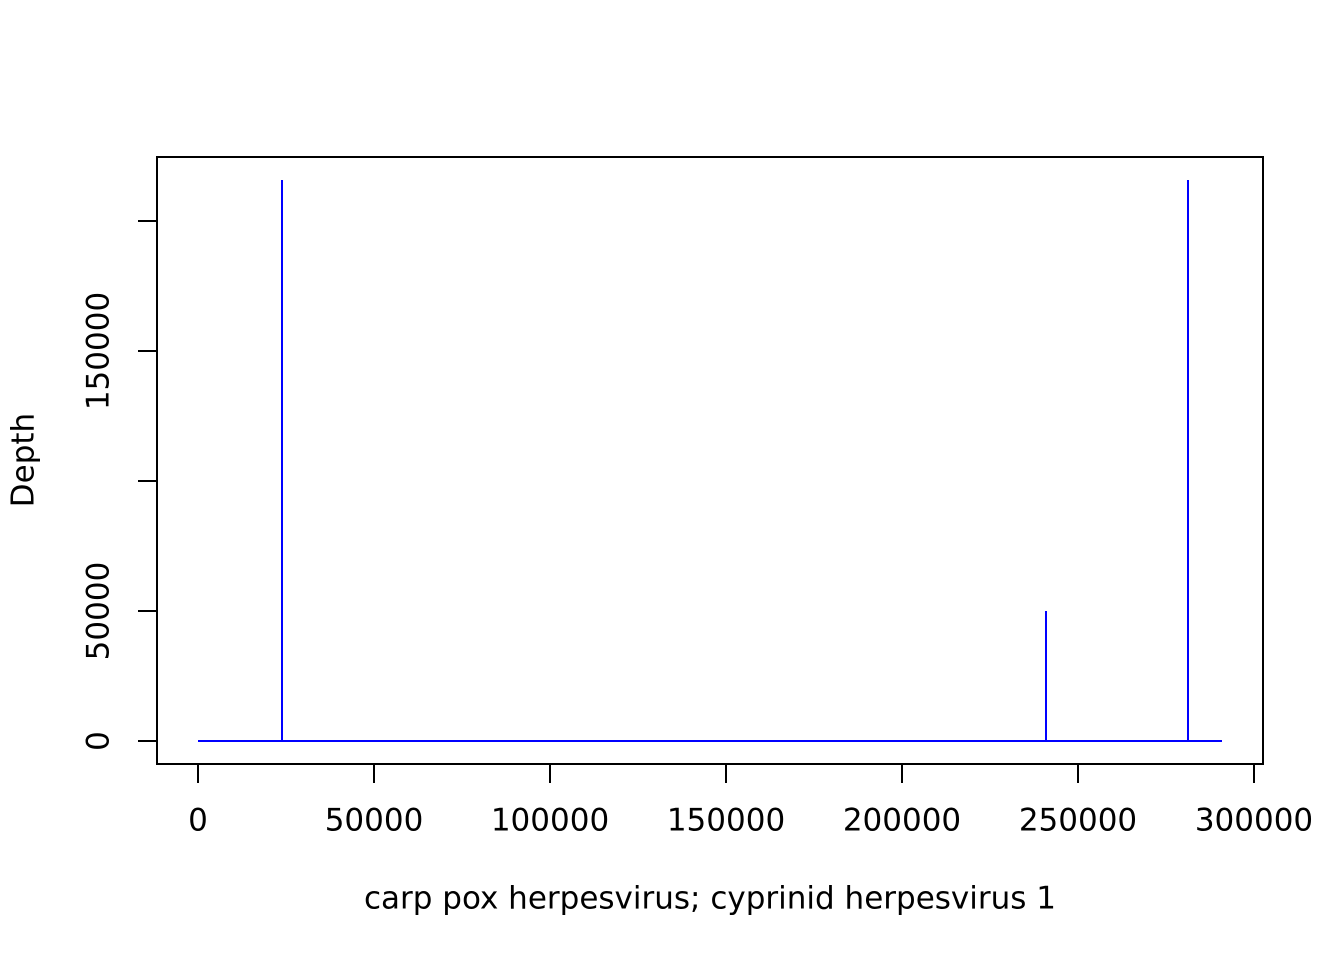 This screenshot has height=960, width=1344. Describe the element at coordinates (902, 821) in the screenshot. I see `x-tick-label: 200000` at that location.